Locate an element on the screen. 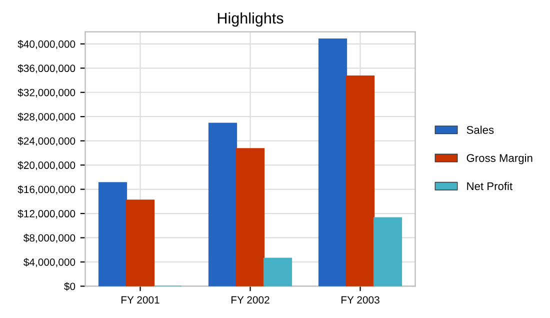 Image resolution: width=550 pixels, height=318 pixels. y-tick-label: $16,000,000 is located at coordinates (47, 189).